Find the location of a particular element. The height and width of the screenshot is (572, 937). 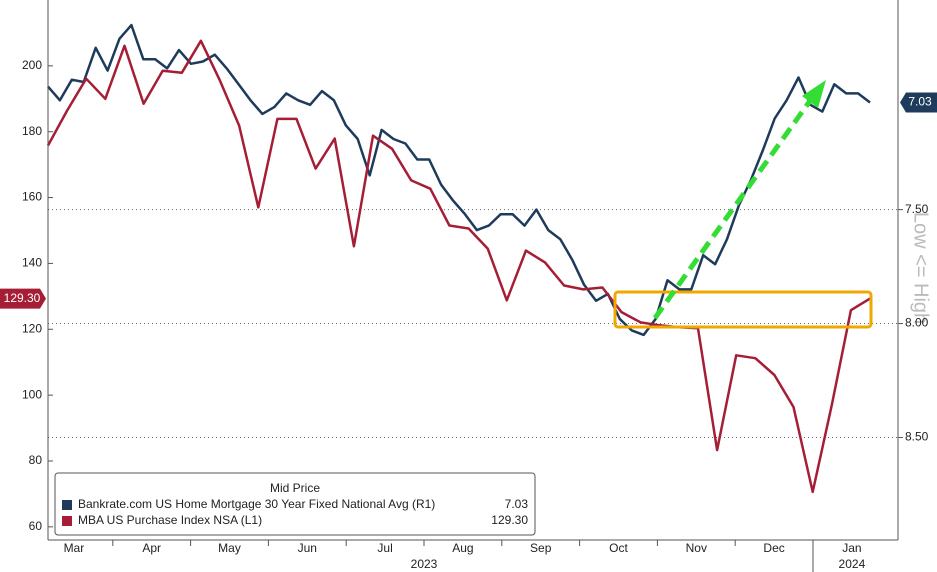

value-box-label: 129.30 is located at coordinates (22, 298).